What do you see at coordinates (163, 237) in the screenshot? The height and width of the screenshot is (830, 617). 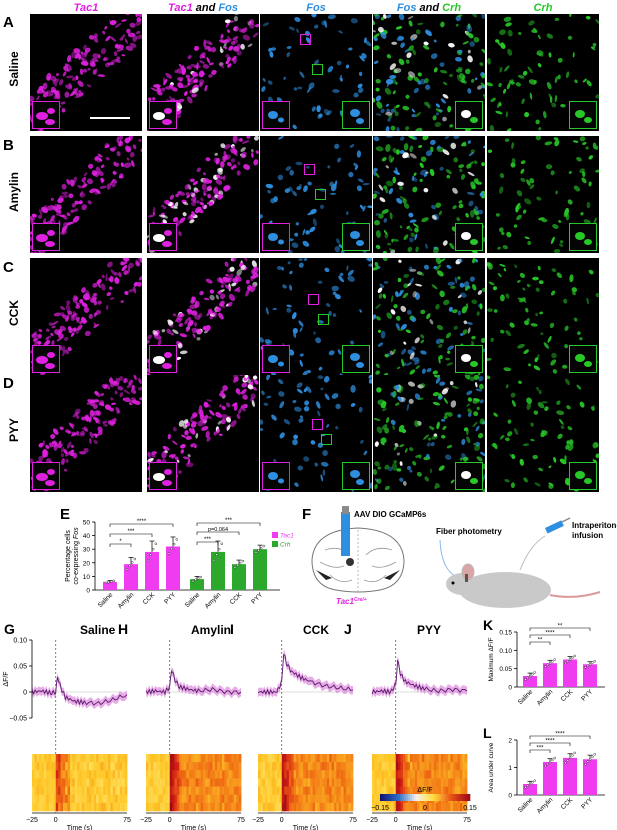 I see `inset-tac1` at bounding box center [163, 237].